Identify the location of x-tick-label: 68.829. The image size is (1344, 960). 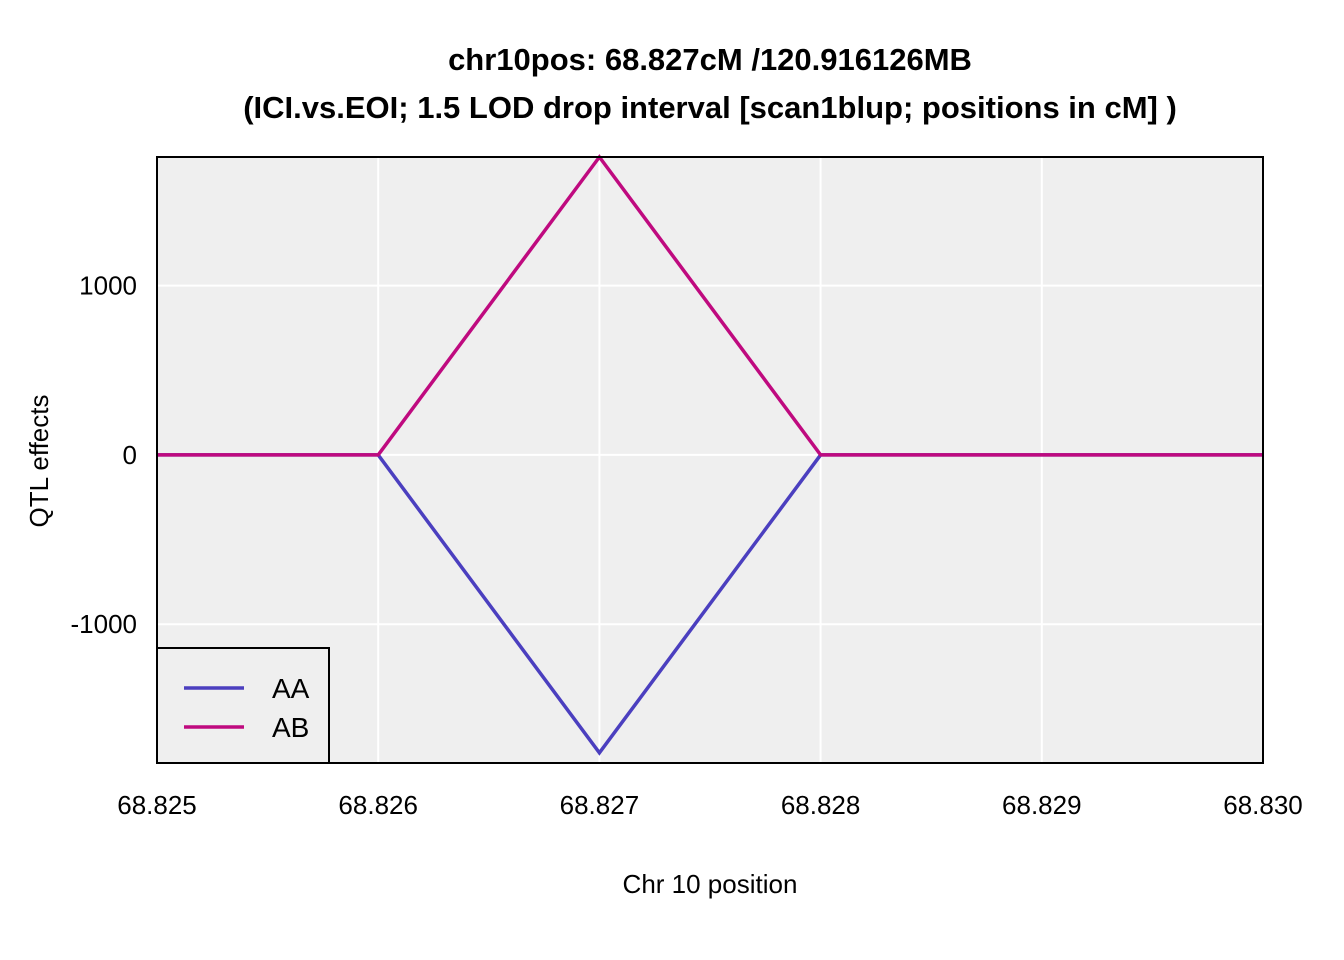
(1042, 805).